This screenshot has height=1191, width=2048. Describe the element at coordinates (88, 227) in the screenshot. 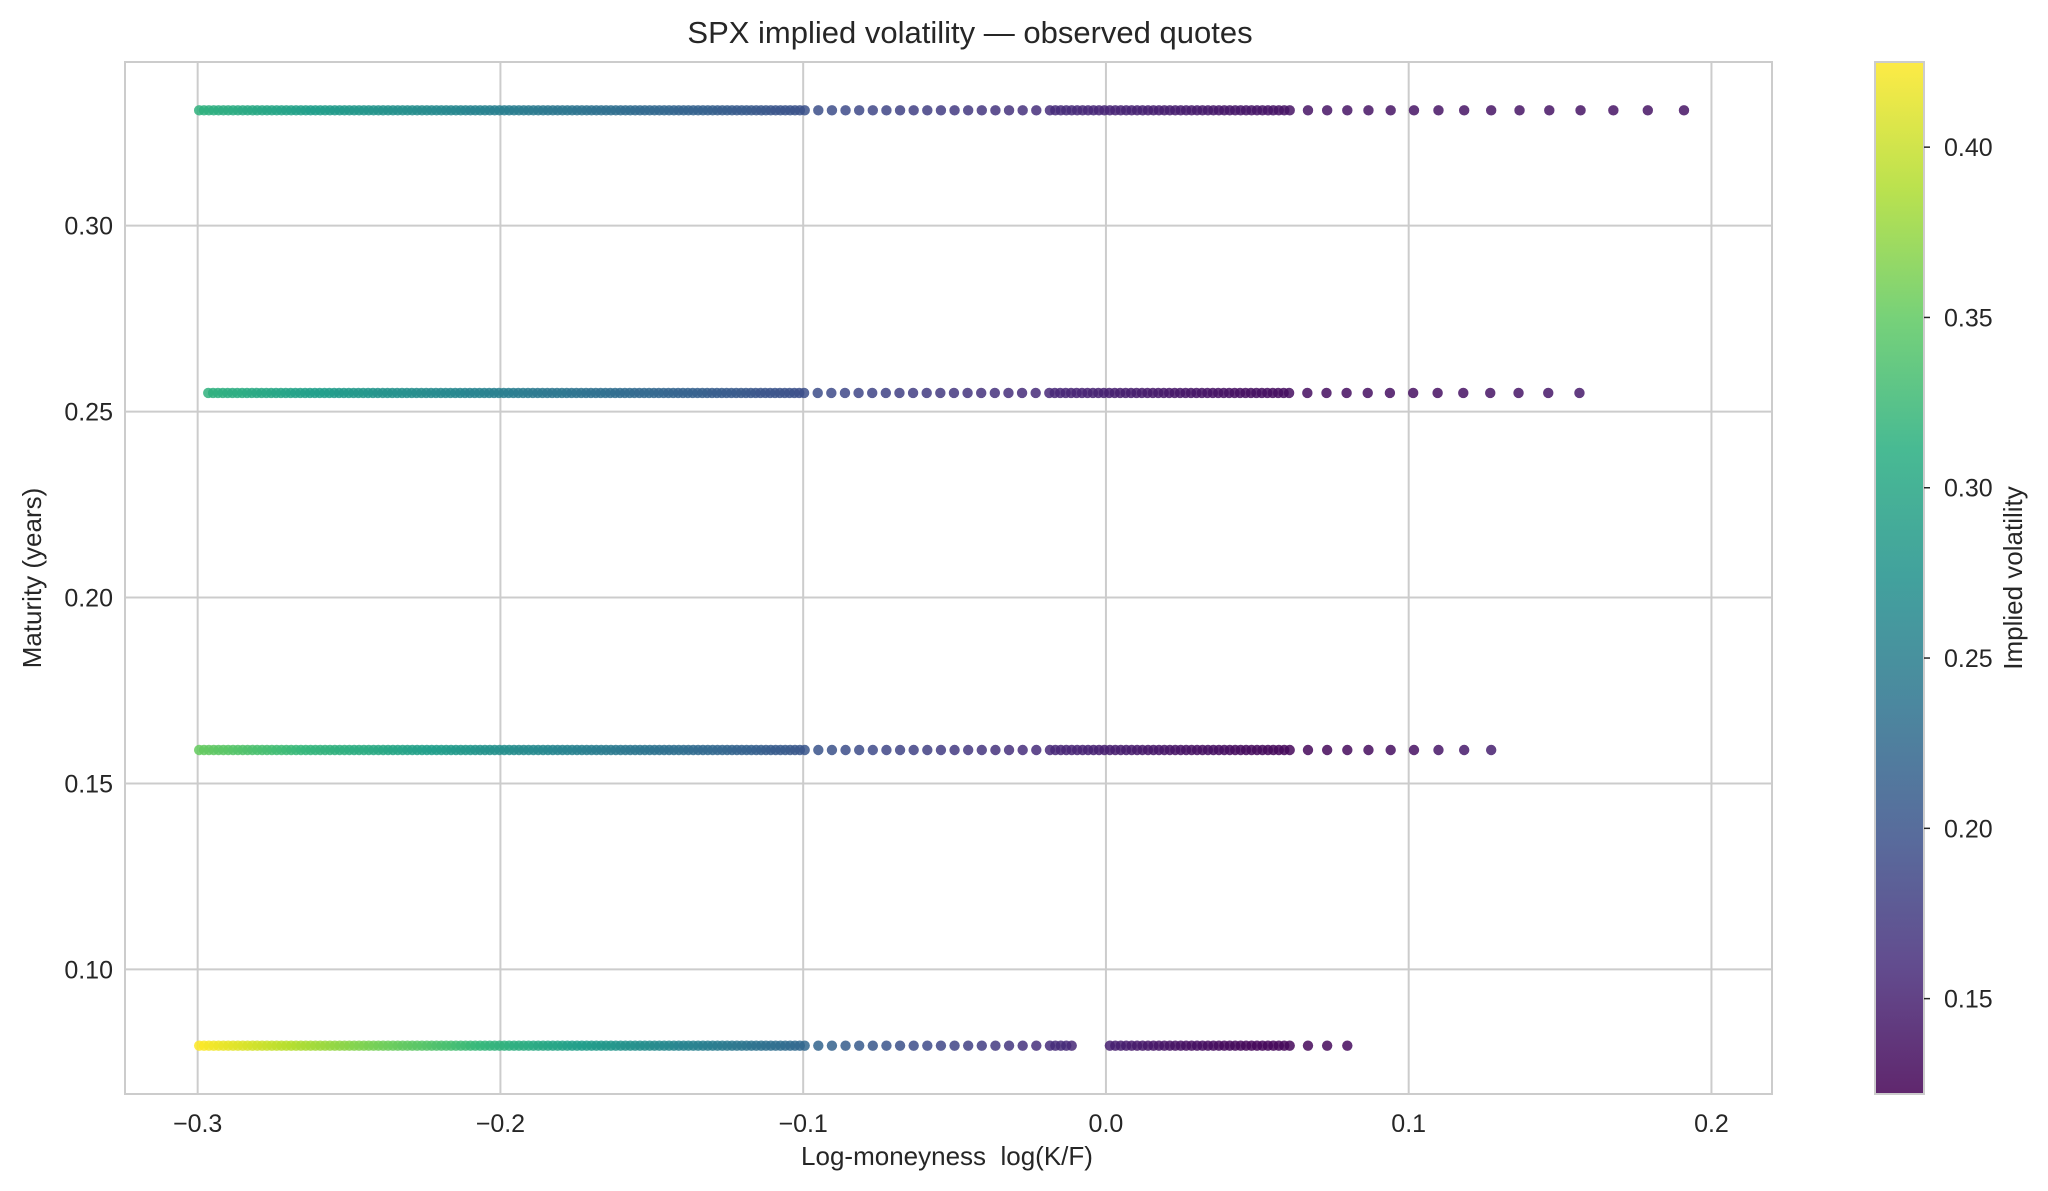

I see `y-tick-label: 0.30` at that location.